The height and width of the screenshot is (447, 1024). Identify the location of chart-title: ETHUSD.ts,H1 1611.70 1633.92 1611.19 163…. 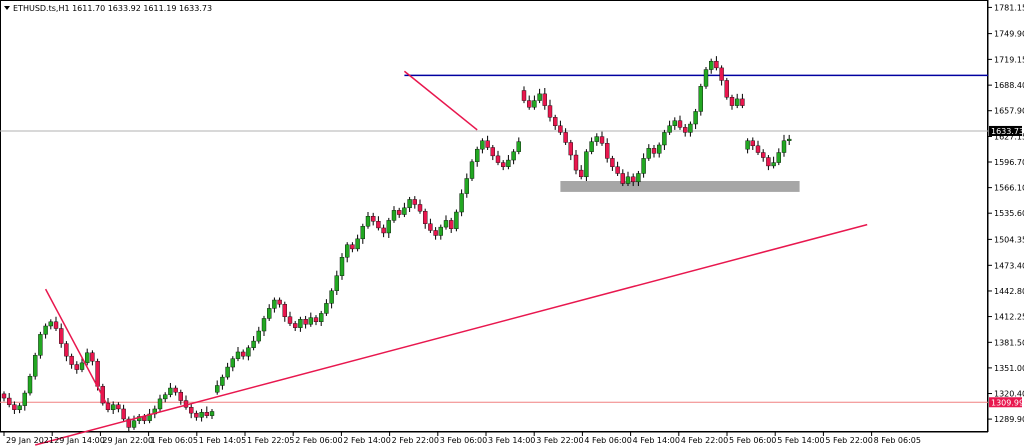
(112, 8).